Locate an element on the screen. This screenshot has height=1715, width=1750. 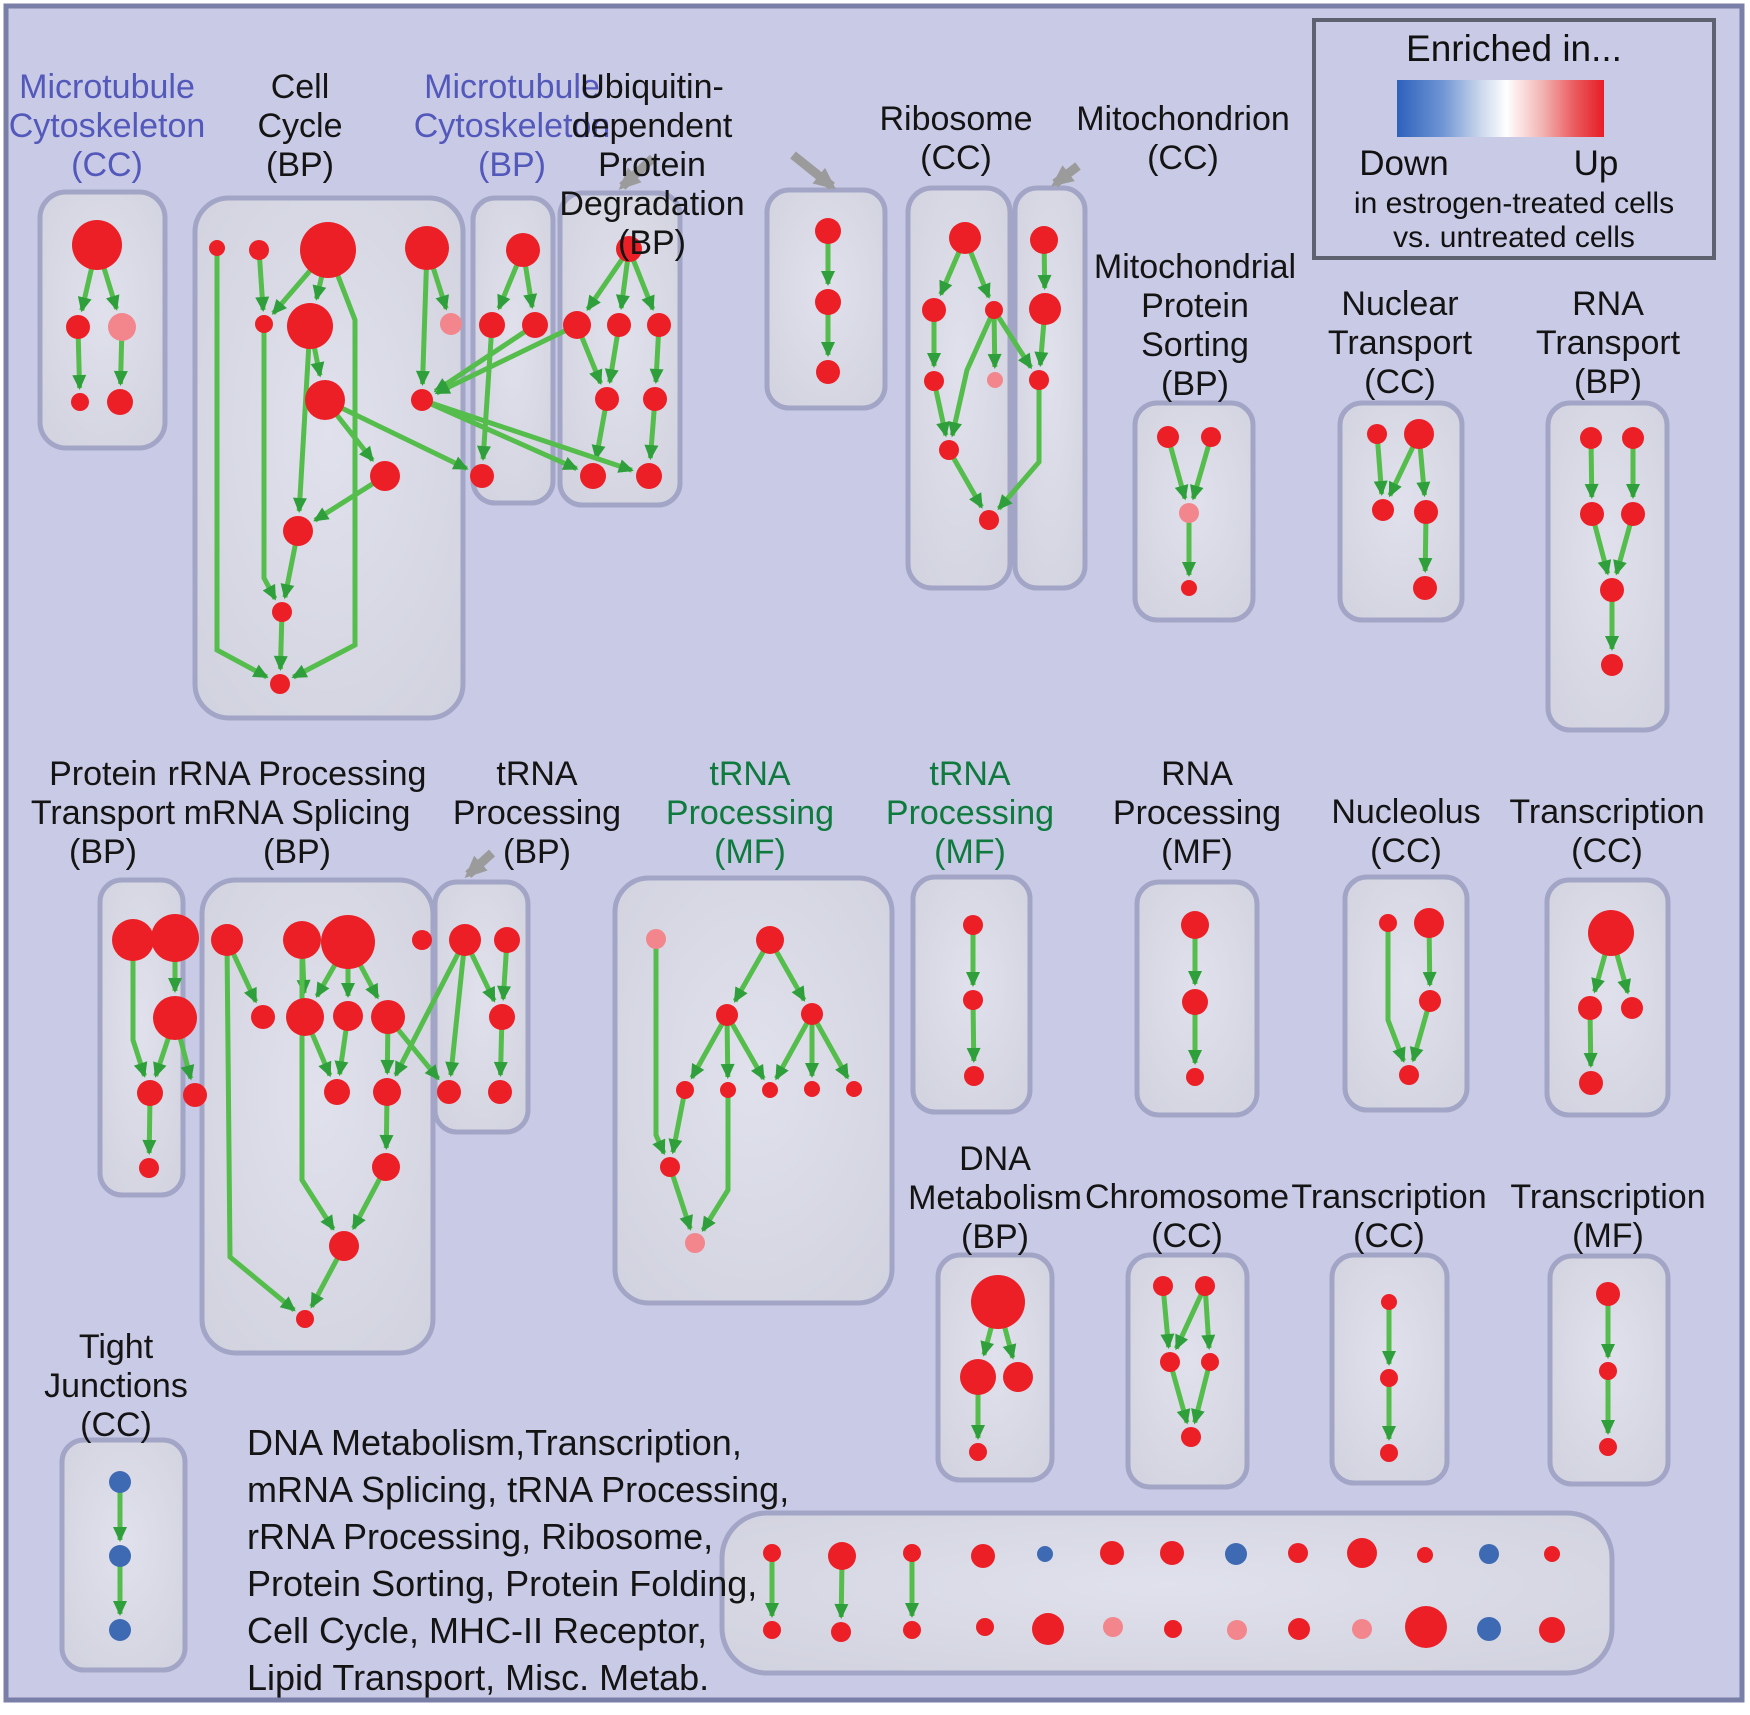
shared-terms-note-line: Protein Sorting, Protein Folding, is located at coordinates (502, 1583).